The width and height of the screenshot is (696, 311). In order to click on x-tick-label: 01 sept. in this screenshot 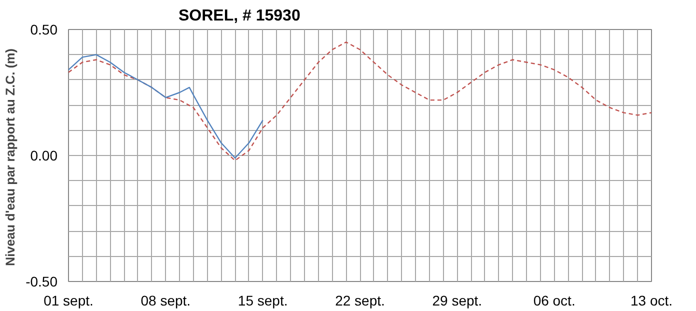, I will do `click(69, 300)`.